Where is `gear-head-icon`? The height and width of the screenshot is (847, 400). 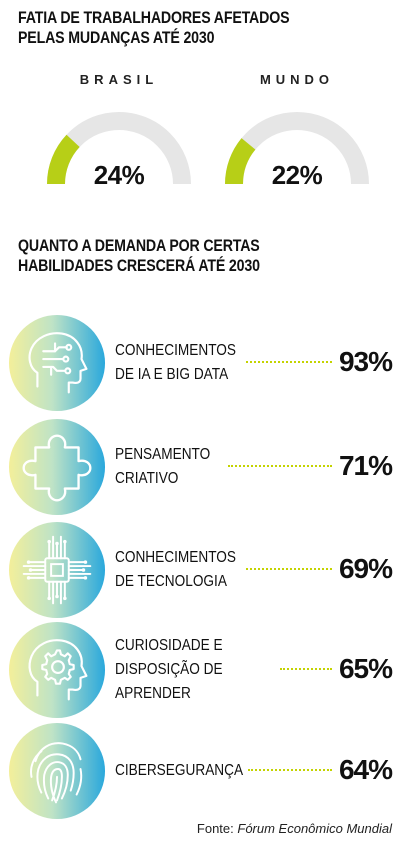 gear-head-icon is located at coordinates (57, 670).